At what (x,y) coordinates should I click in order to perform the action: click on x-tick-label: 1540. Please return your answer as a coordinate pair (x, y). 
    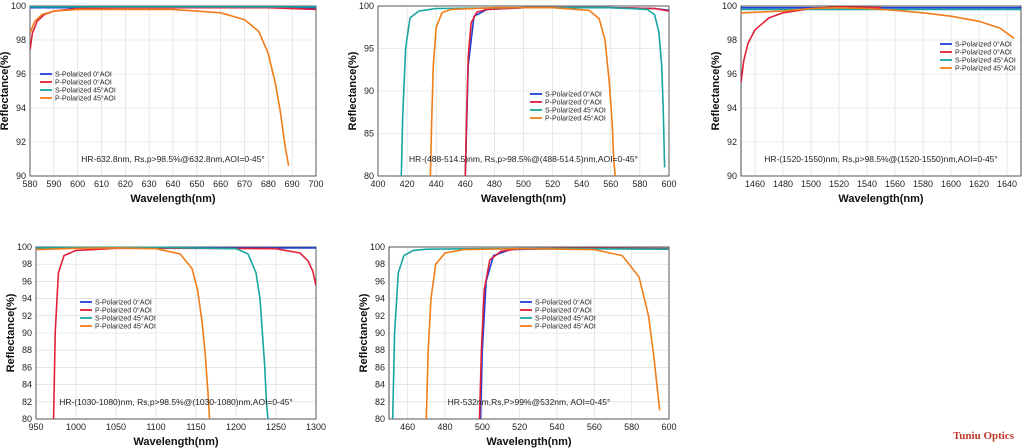
    Looking at the image, I should click on (867, 184).